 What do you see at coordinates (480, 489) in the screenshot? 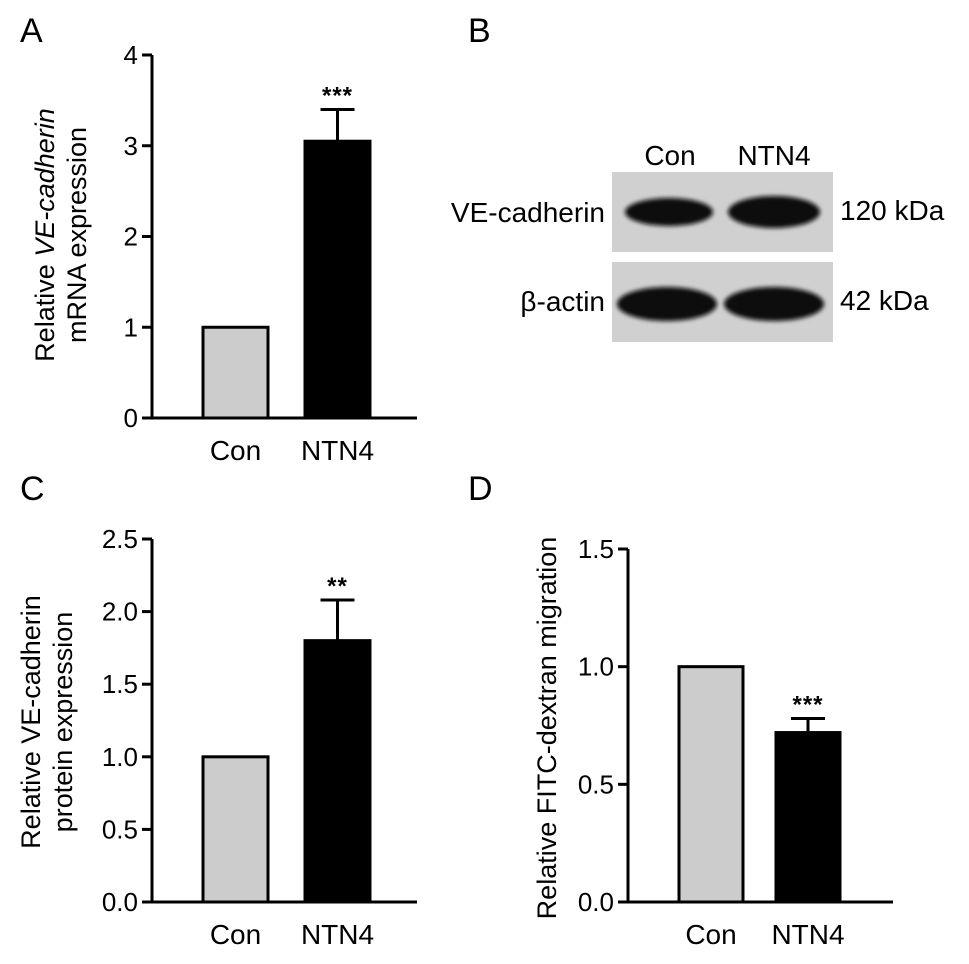
I see `panel-letter-d: D` at bounding box center [480, 489].